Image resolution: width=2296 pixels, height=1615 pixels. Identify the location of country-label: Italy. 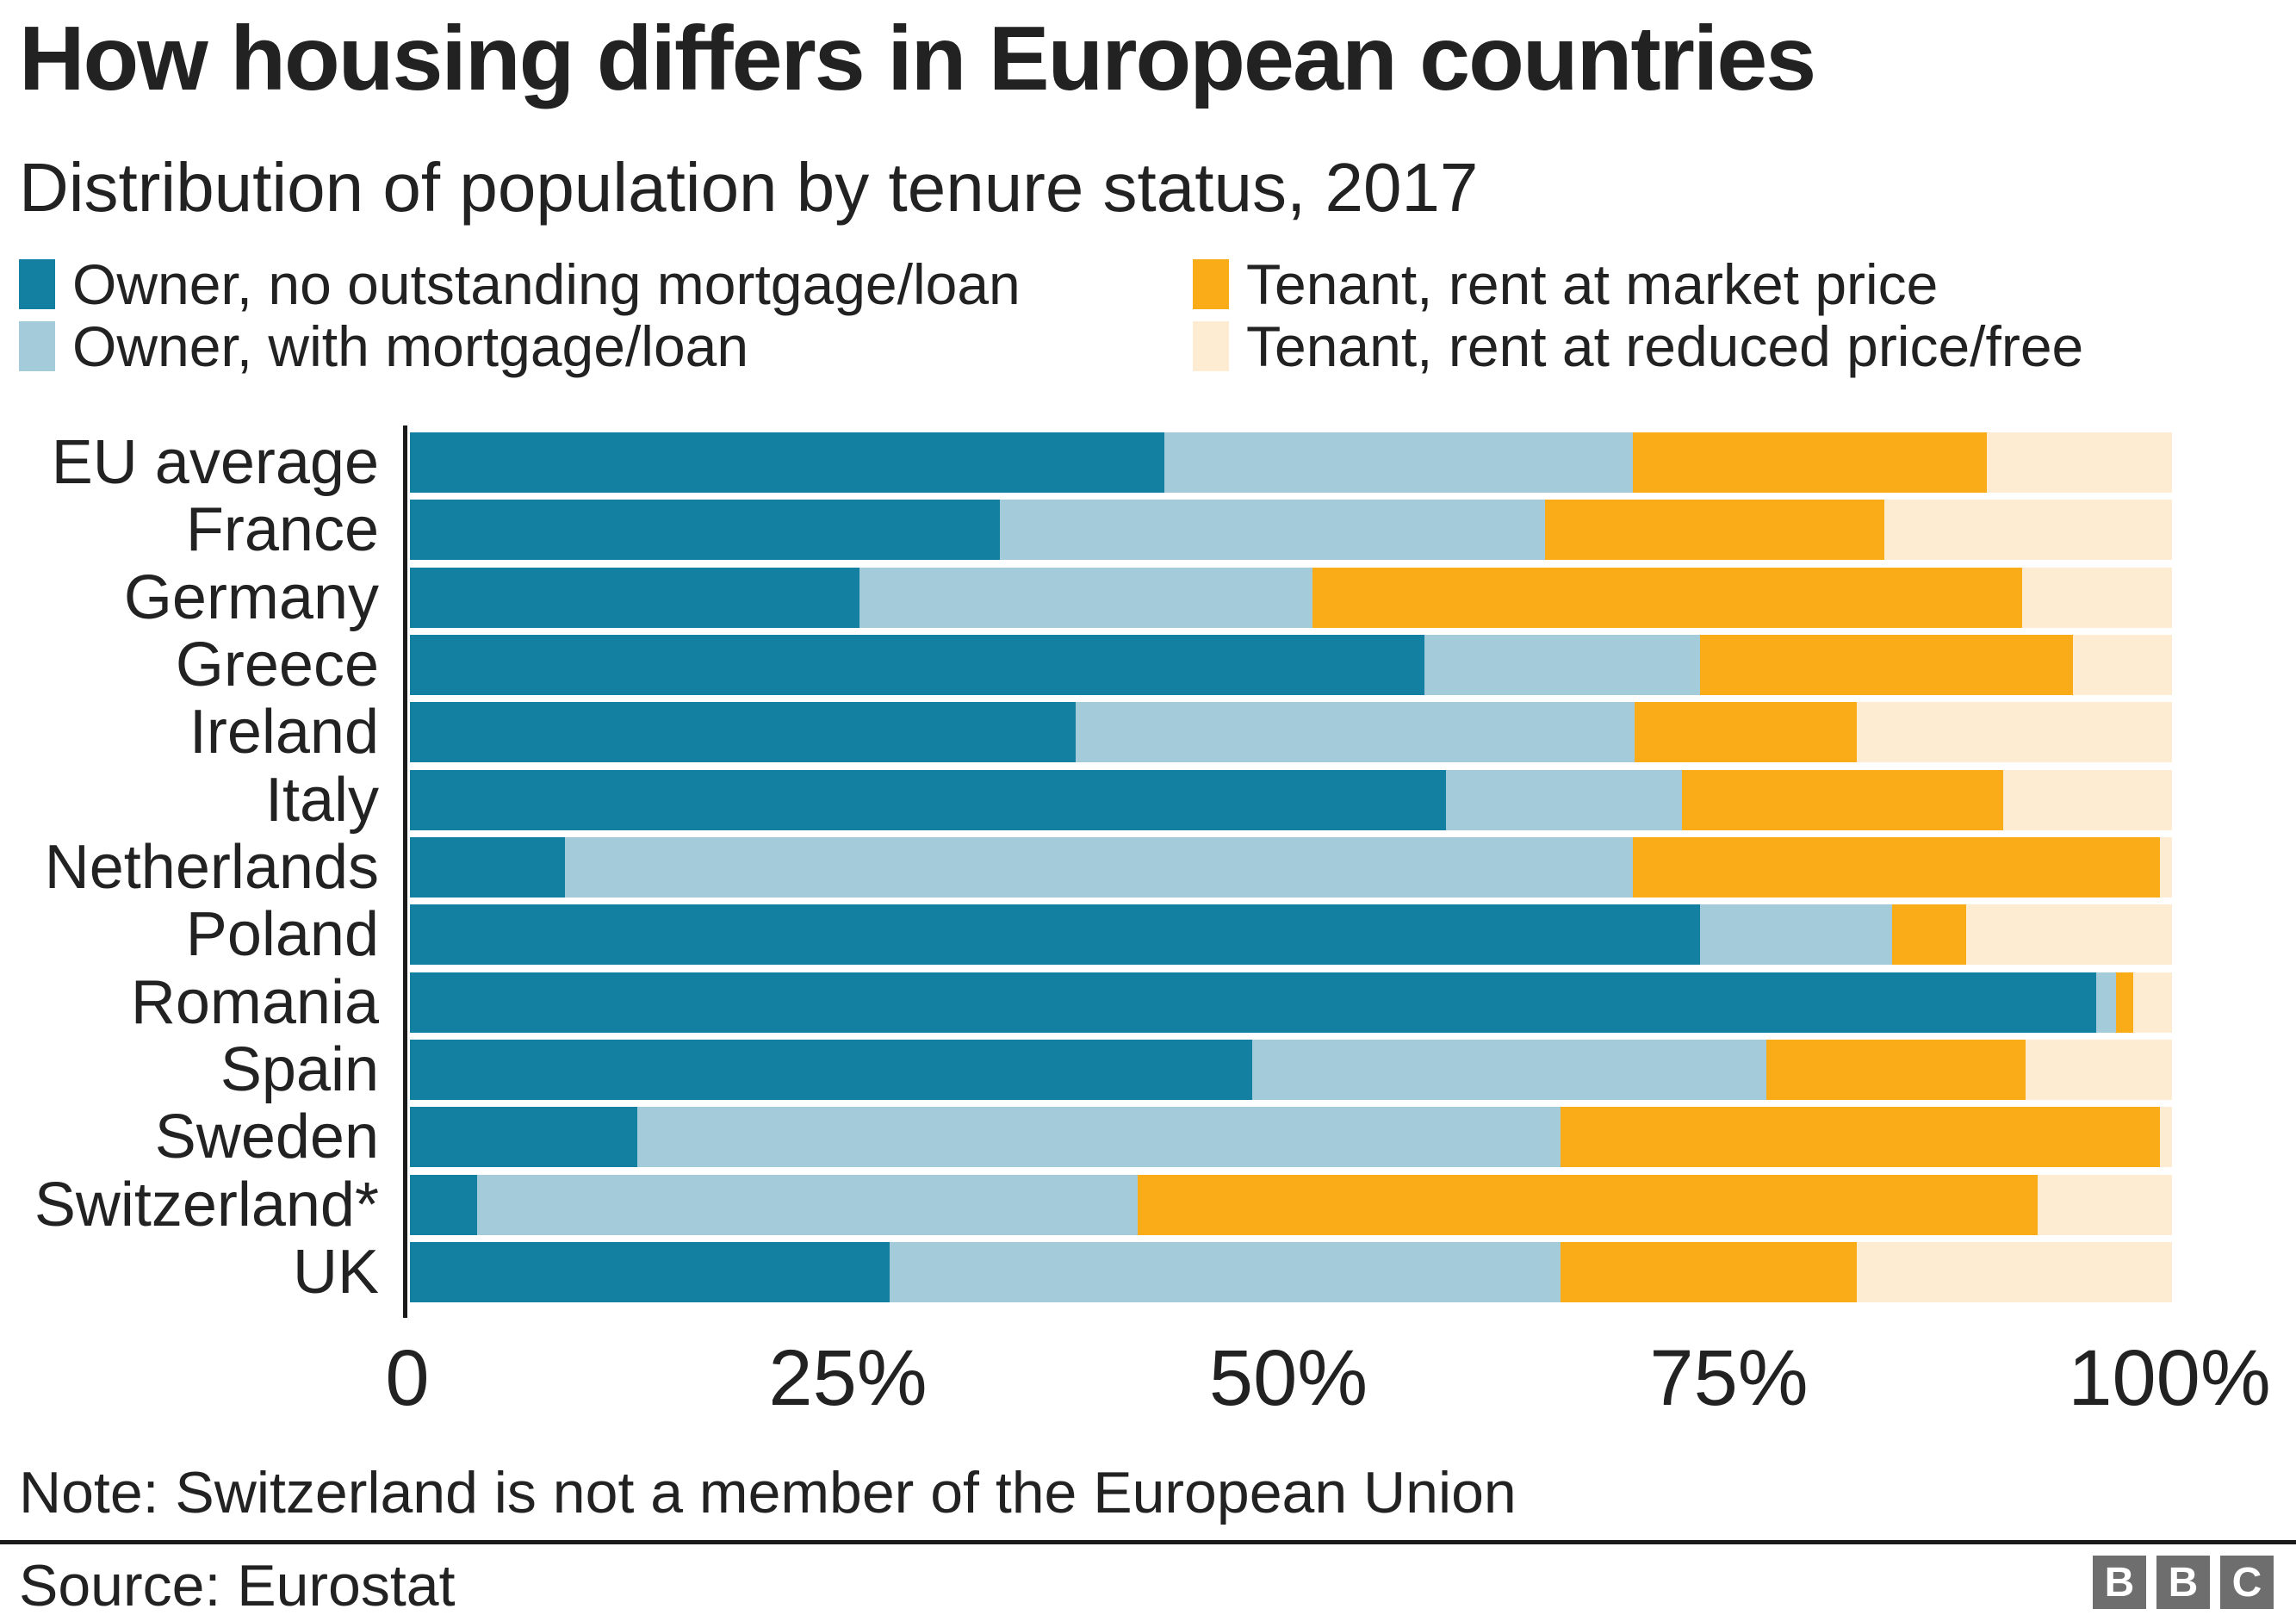
(321, 800).